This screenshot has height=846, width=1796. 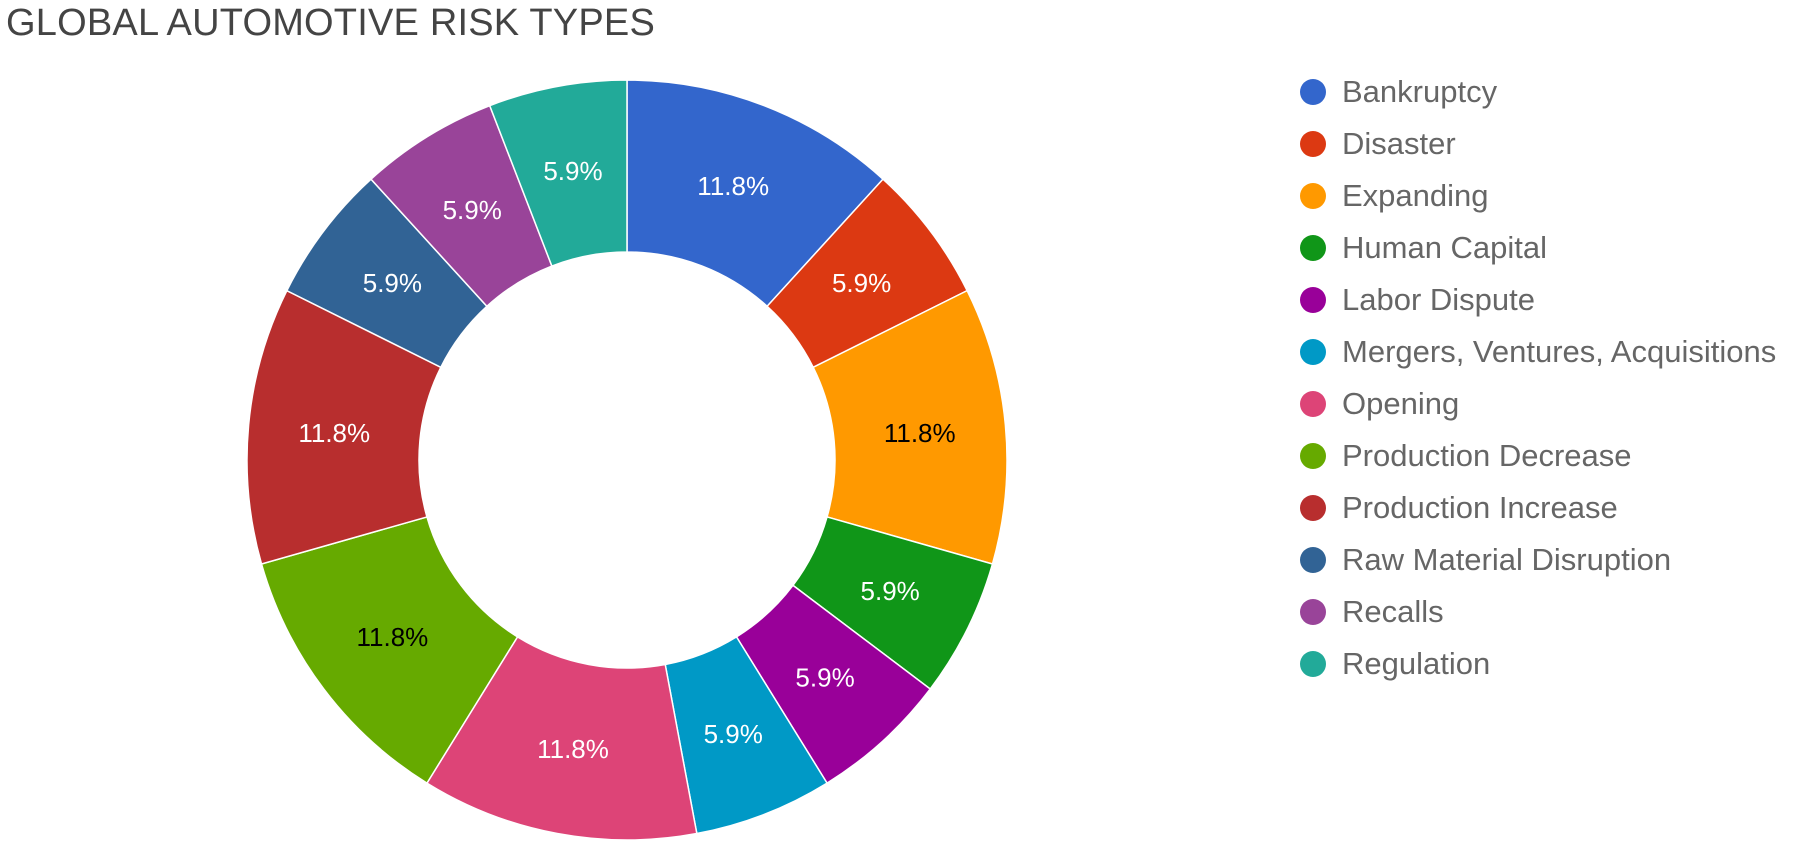 I want to click on slice-label-human-capital: 5.9%, so click(x=890, y=591).